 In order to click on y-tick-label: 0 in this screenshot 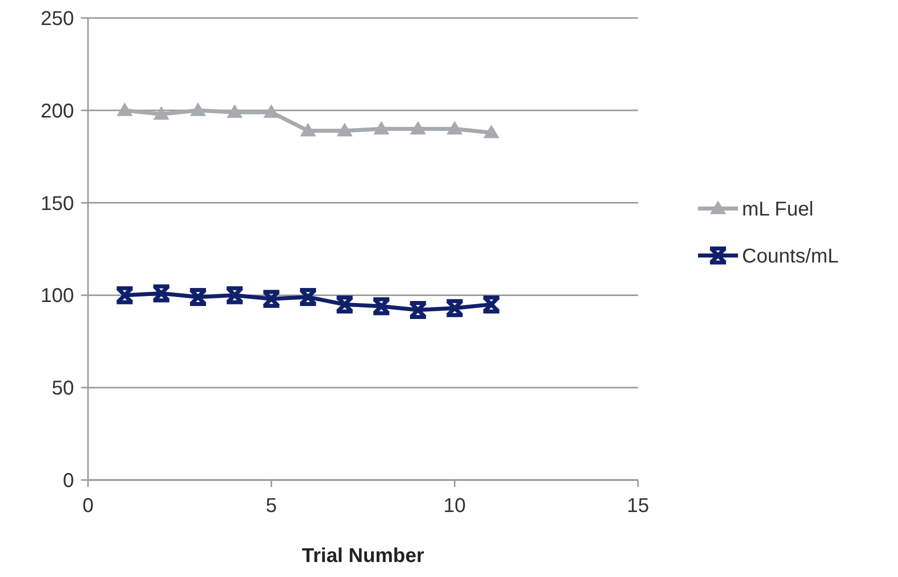, I will do `click(68, 481)`.